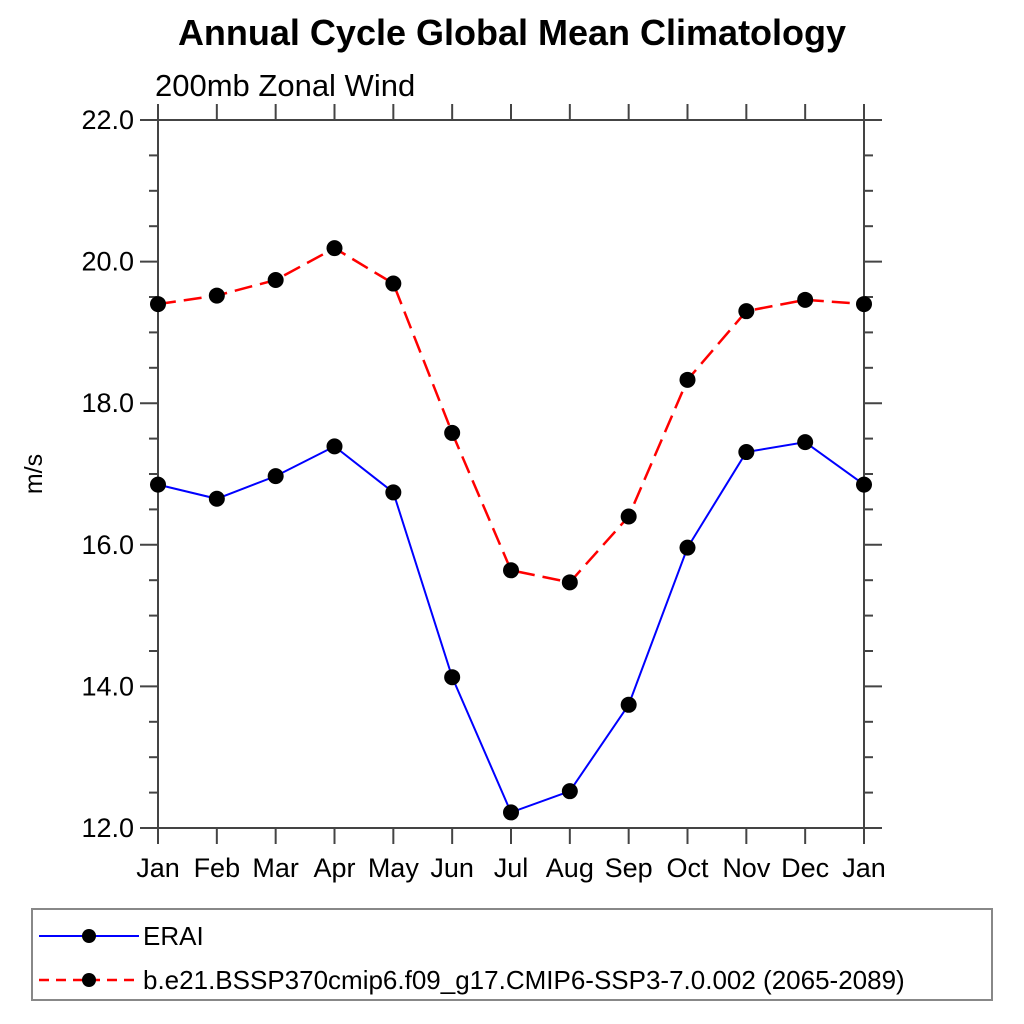 This screenshot has height=1024, width=1024. Describe the element at coordinates (285, 85) in the screenshot. I see `chart-subtitle: 200mb Zonal Wind` at that location.